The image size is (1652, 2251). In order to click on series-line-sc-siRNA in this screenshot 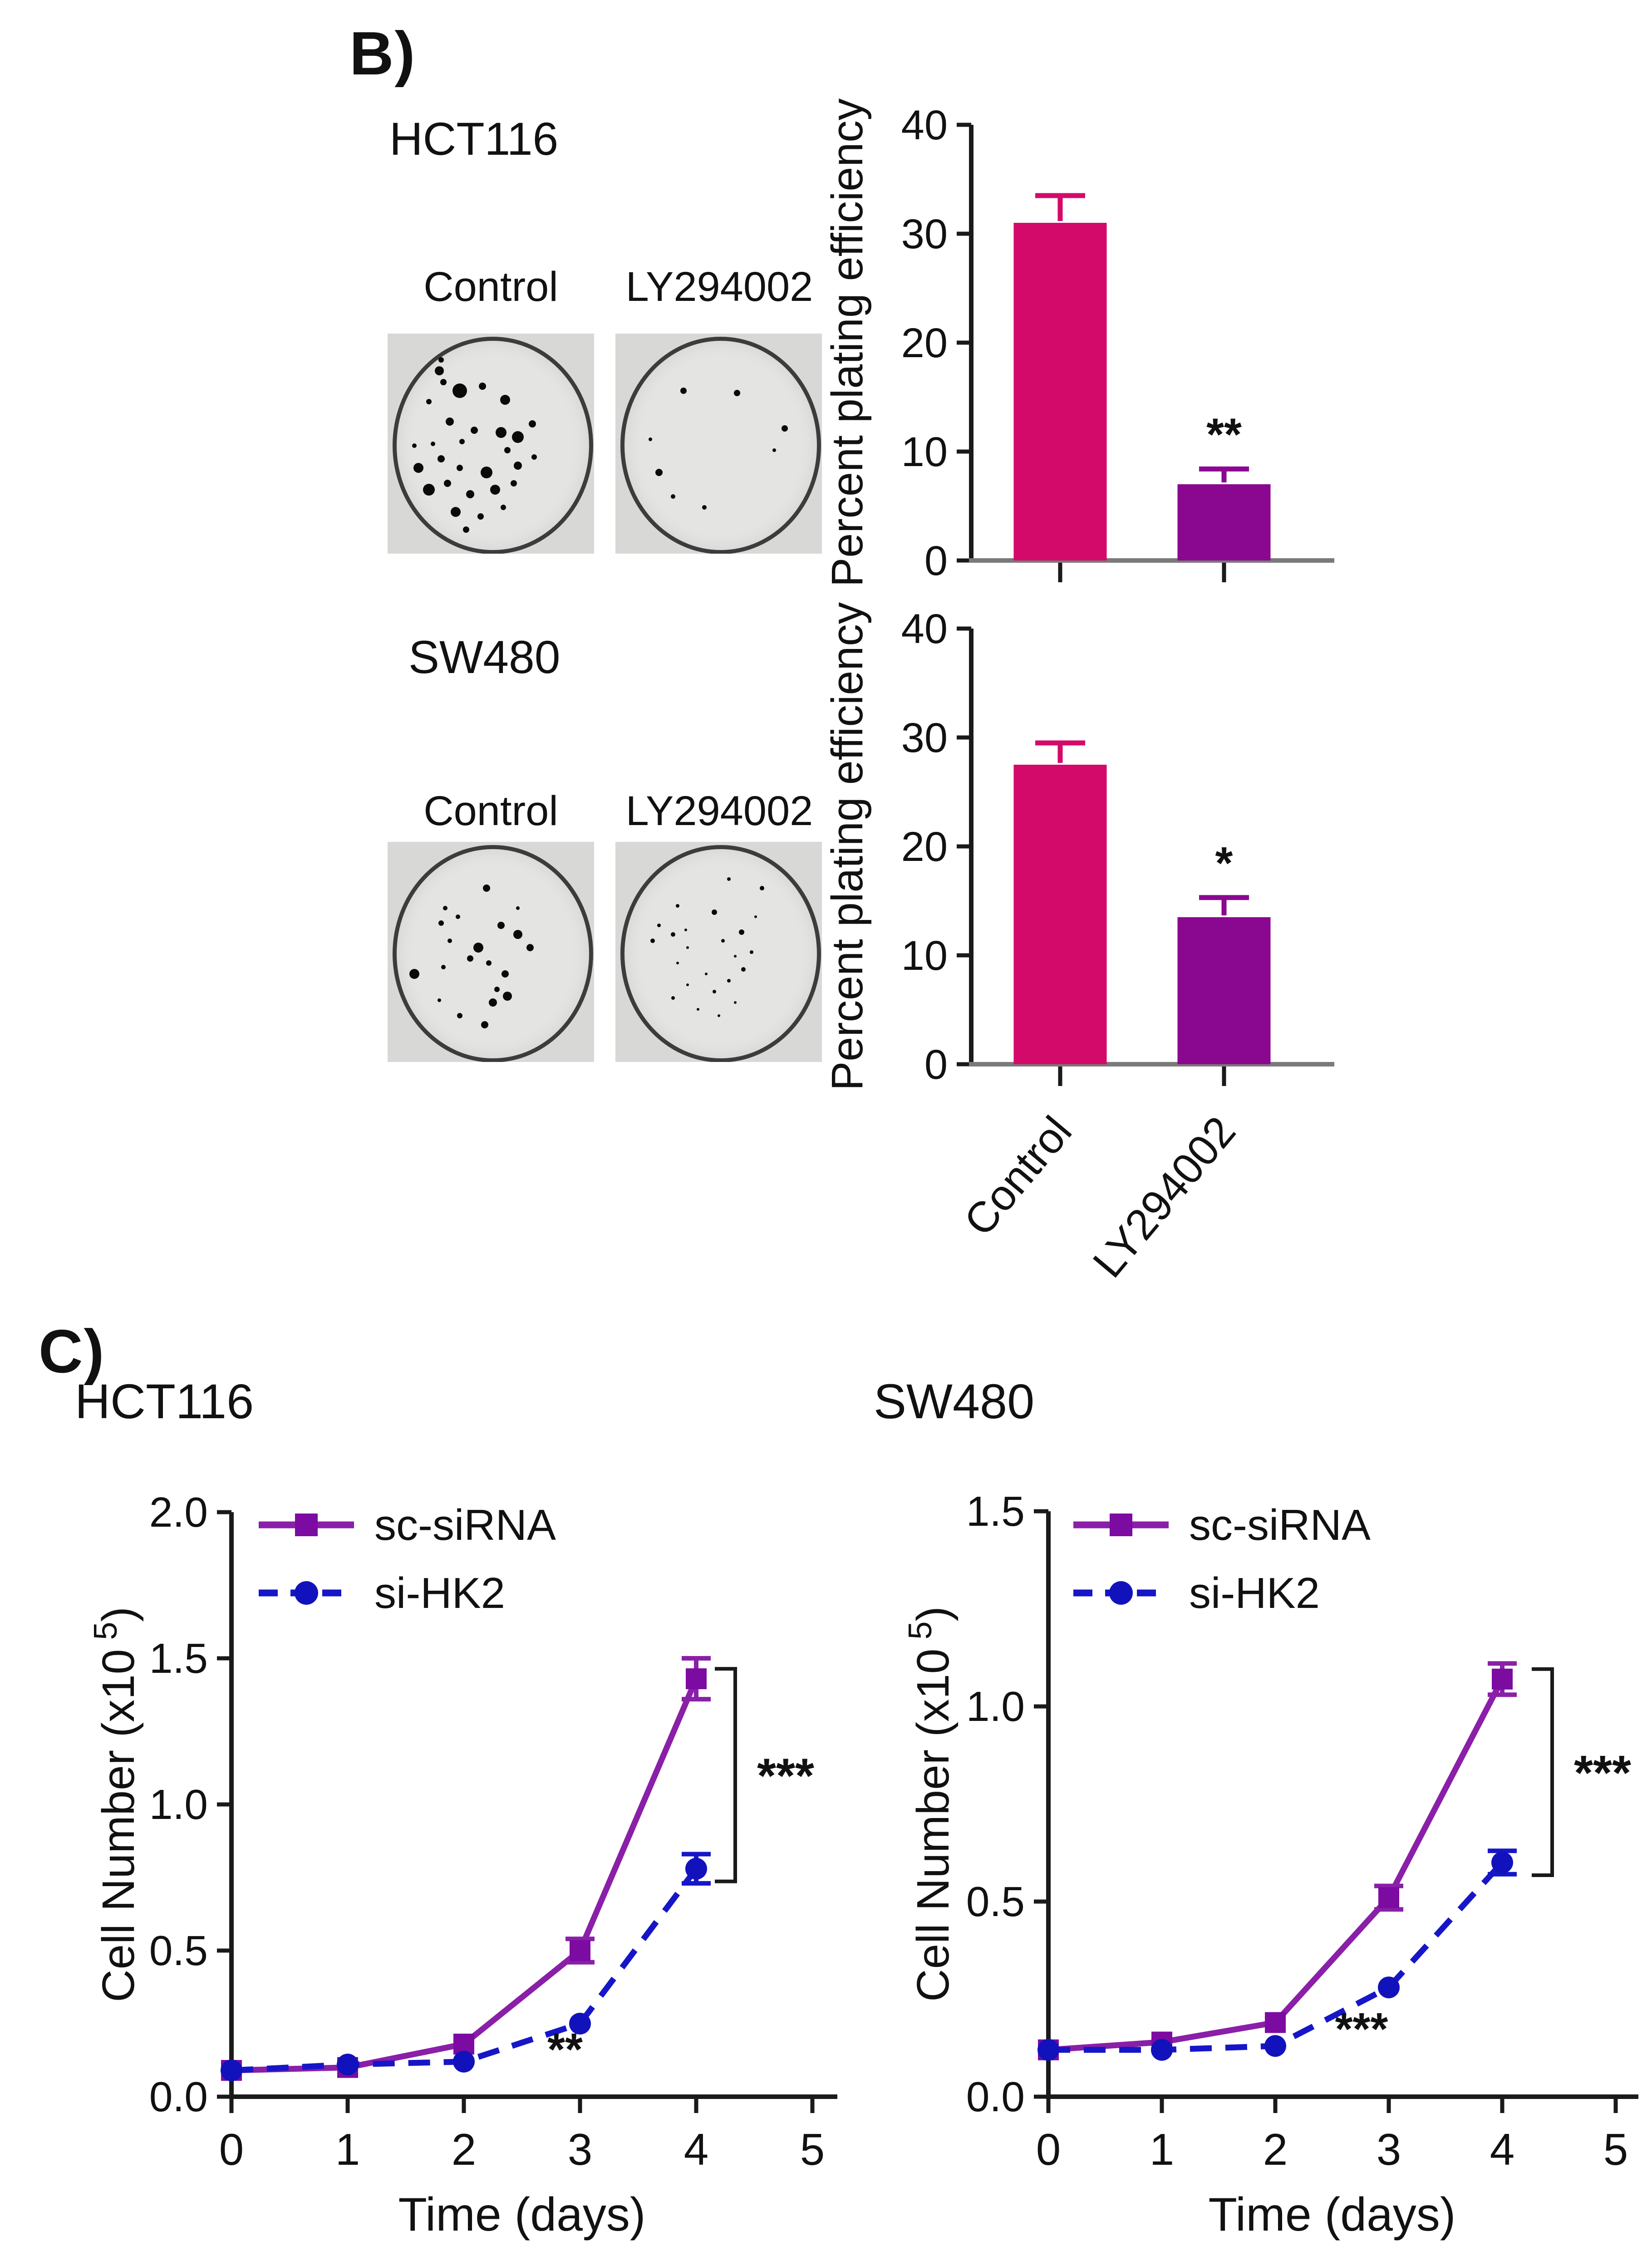, I will do `click(465, 1876)`.